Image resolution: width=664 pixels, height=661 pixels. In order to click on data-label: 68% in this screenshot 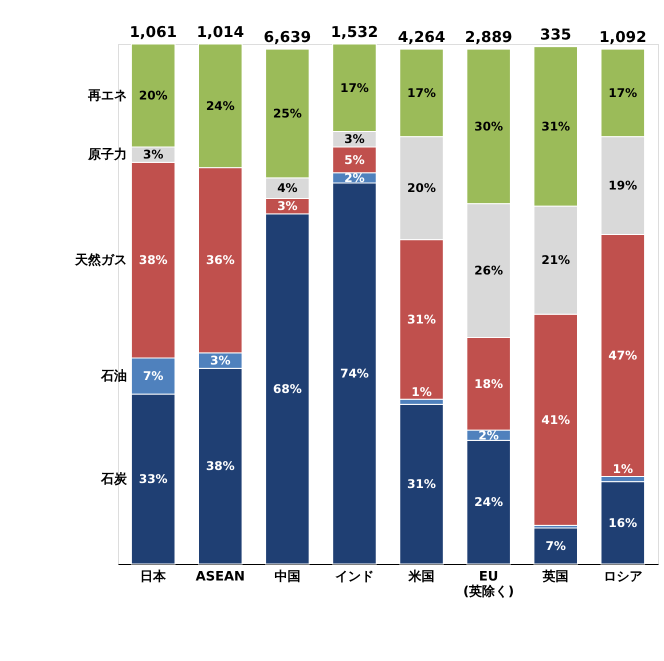, I will do `click(287, 389)`.